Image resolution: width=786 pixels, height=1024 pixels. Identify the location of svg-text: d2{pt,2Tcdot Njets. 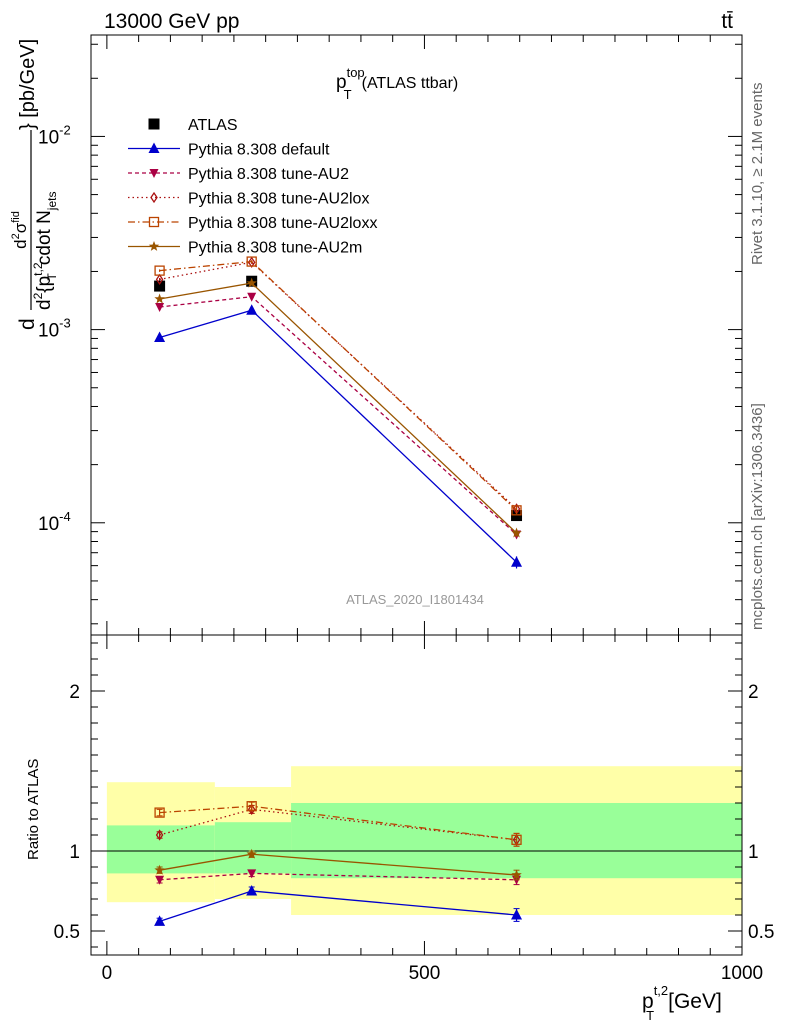
(45, 251).